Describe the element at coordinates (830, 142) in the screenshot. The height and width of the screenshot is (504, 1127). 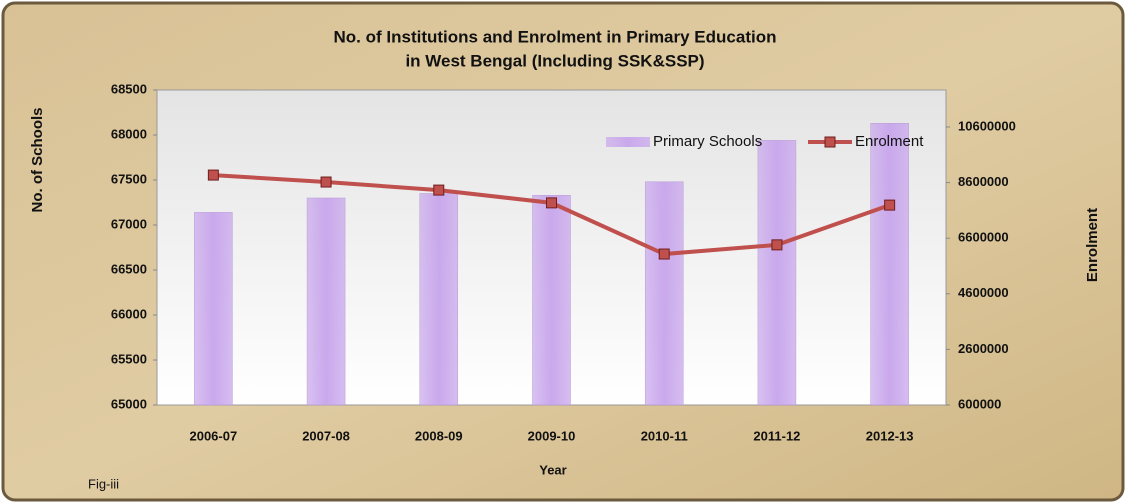
I see `legend-marker` at that location.